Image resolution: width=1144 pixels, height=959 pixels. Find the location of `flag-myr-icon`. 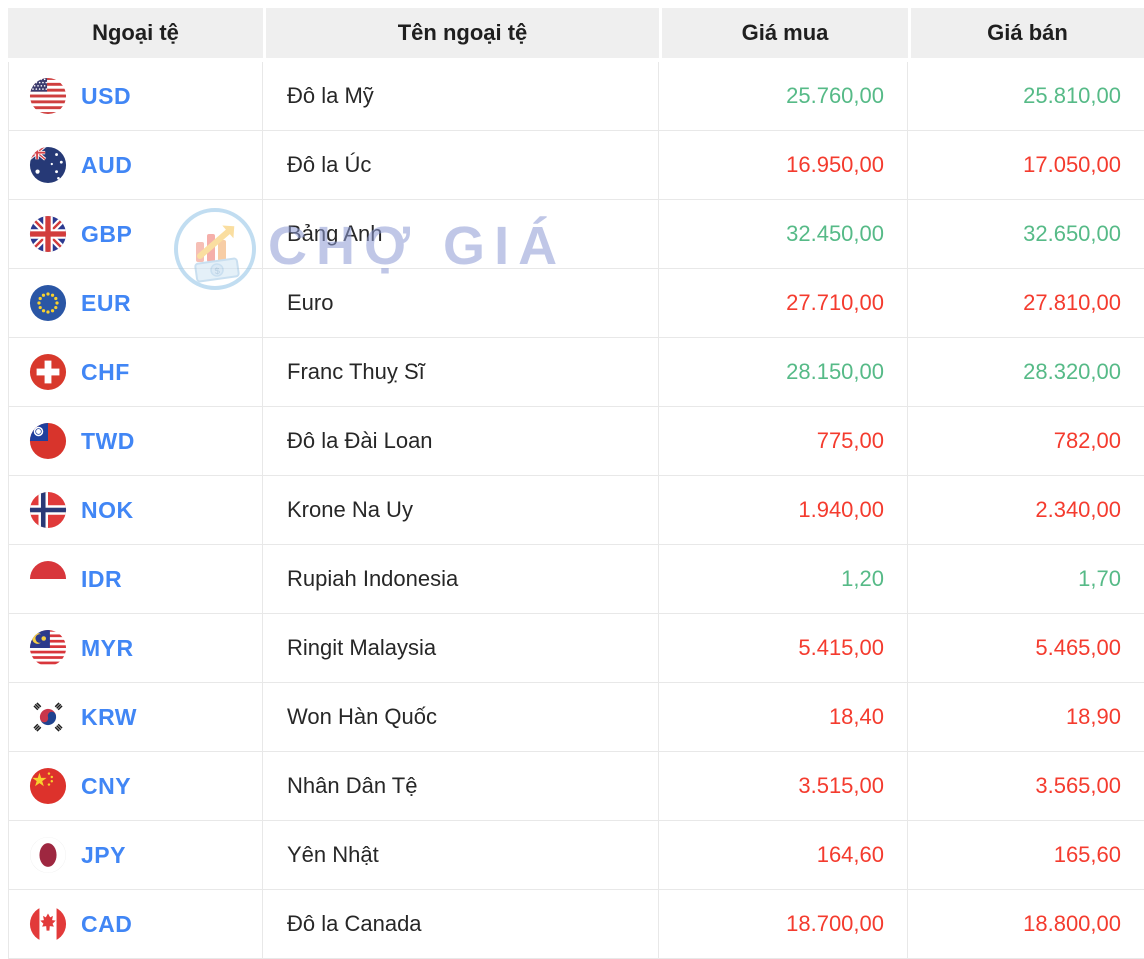

flag-myr-icon is located at coordinates (48, 648).